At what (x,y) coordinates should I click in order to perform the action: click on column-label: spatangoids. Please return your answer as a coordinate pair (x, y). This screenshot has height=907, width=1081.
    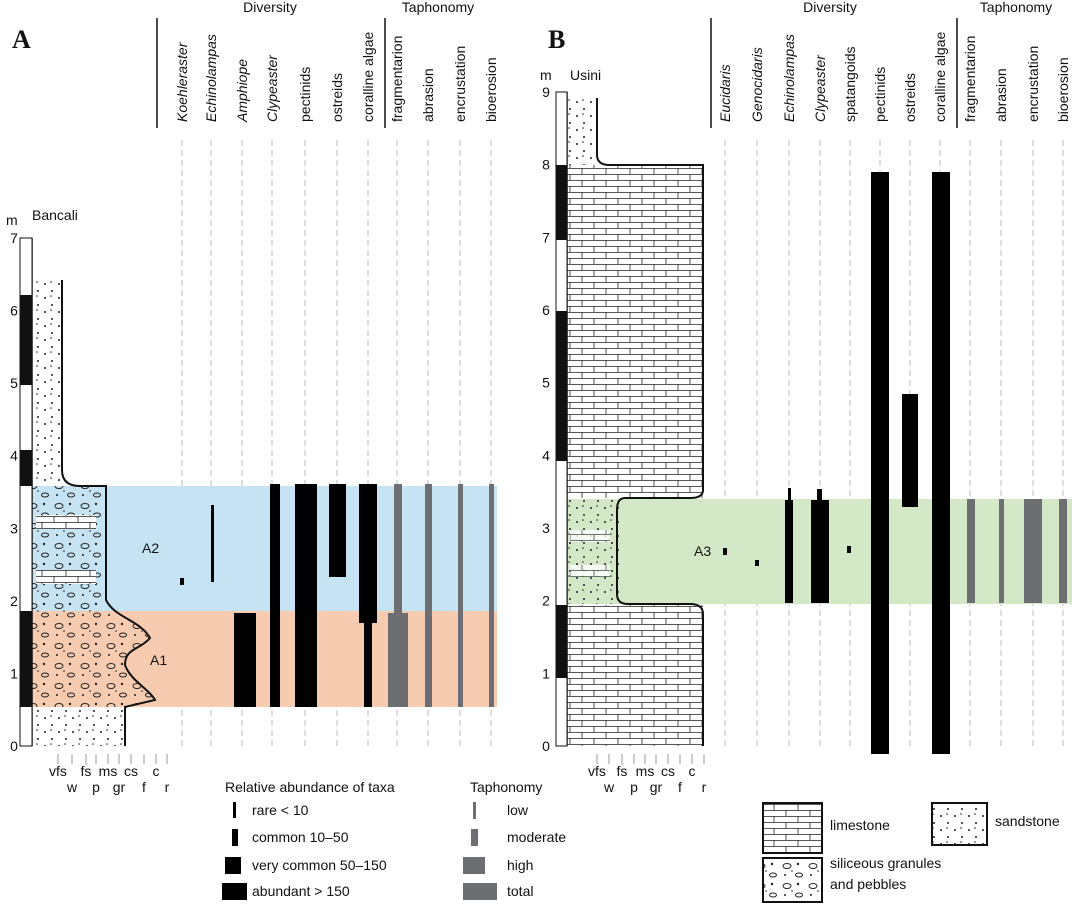
    Looking at the image, I should click on (850, 84).